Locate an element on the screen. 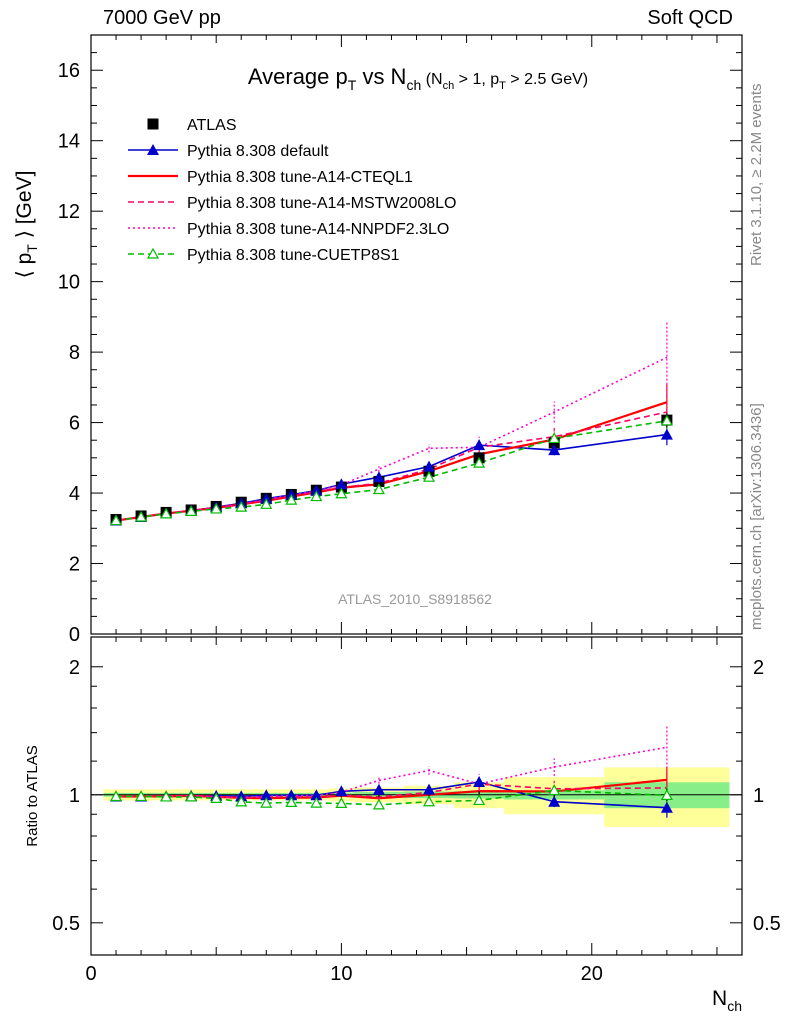  analysis-watermark: ATLAS_2010_S8918562 is located at coordinates (415, 599).